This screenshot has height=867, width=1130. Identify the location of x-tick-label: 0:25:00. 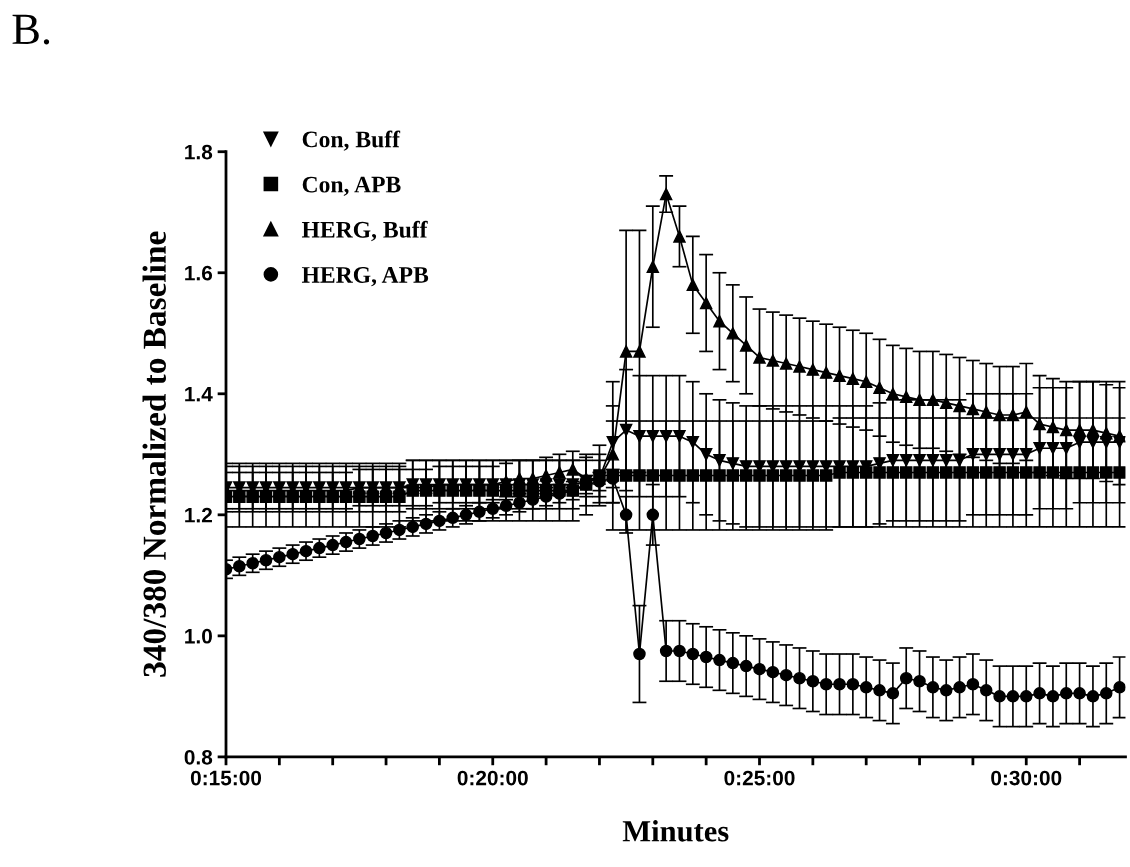
(759, 778).